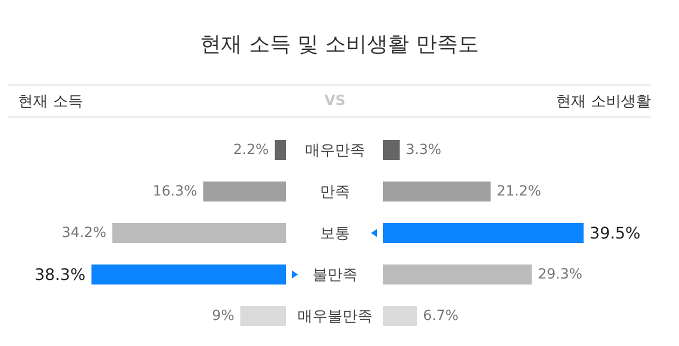  I want to click on text: 현재 소득 및 소비생활 만족도, so click(339, 44).